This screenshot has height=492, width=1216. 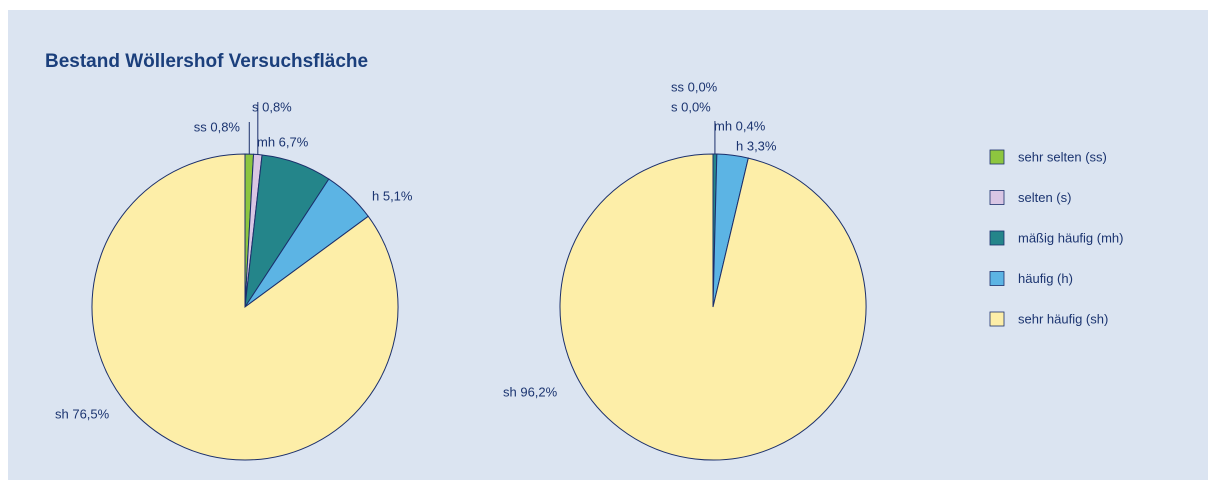 What do you see at coordinates (1044, 197) in the screenshot?
I see `legend-label: selten (s)` at bounding box center [1044, 197].